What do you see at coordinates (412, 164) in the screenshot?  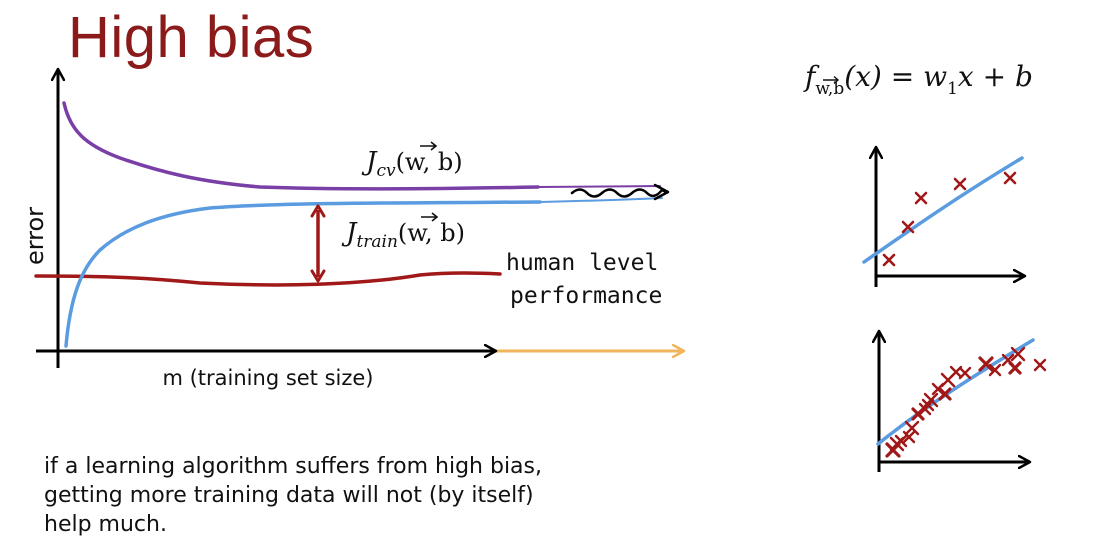 I see `svg-text: Jcv(w, b)` at bounding box center [412, 164].